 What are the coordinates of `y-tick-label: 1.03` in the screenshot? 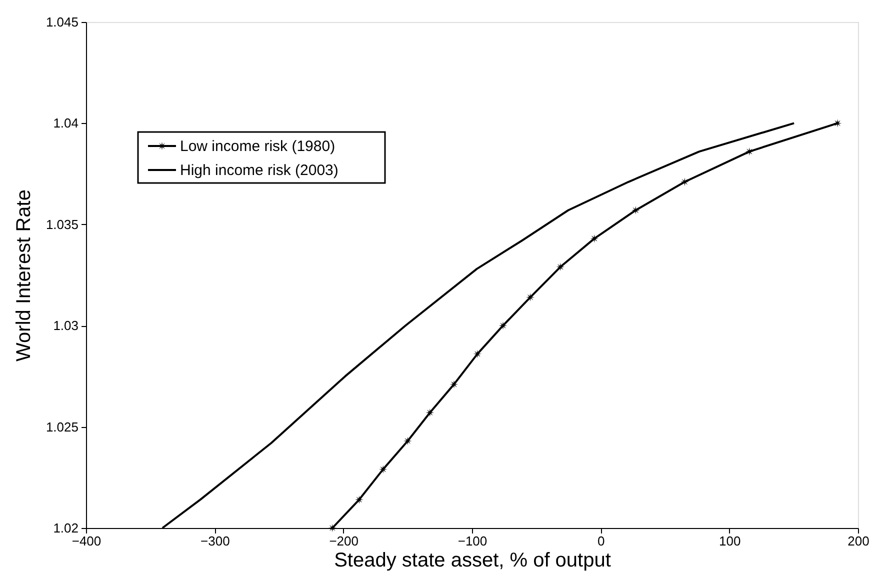 It's located at (65, 326).